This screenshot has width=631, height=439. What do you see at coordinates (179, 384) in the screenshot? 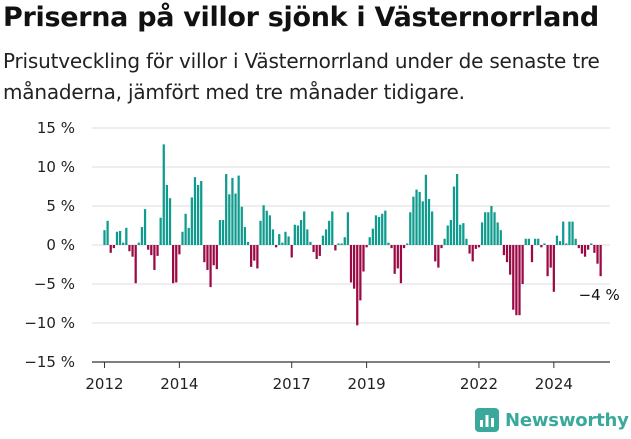
I see `x-tick-label: 2014` at bounding box center [179, 384].